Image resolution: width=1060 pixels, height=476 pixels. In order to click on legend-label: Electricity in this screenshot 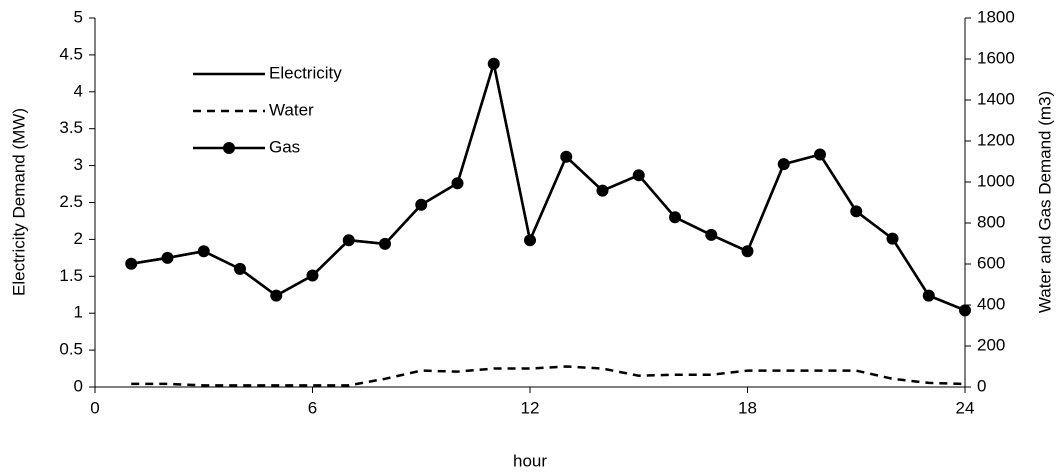, I will do `click(305, 72)`.